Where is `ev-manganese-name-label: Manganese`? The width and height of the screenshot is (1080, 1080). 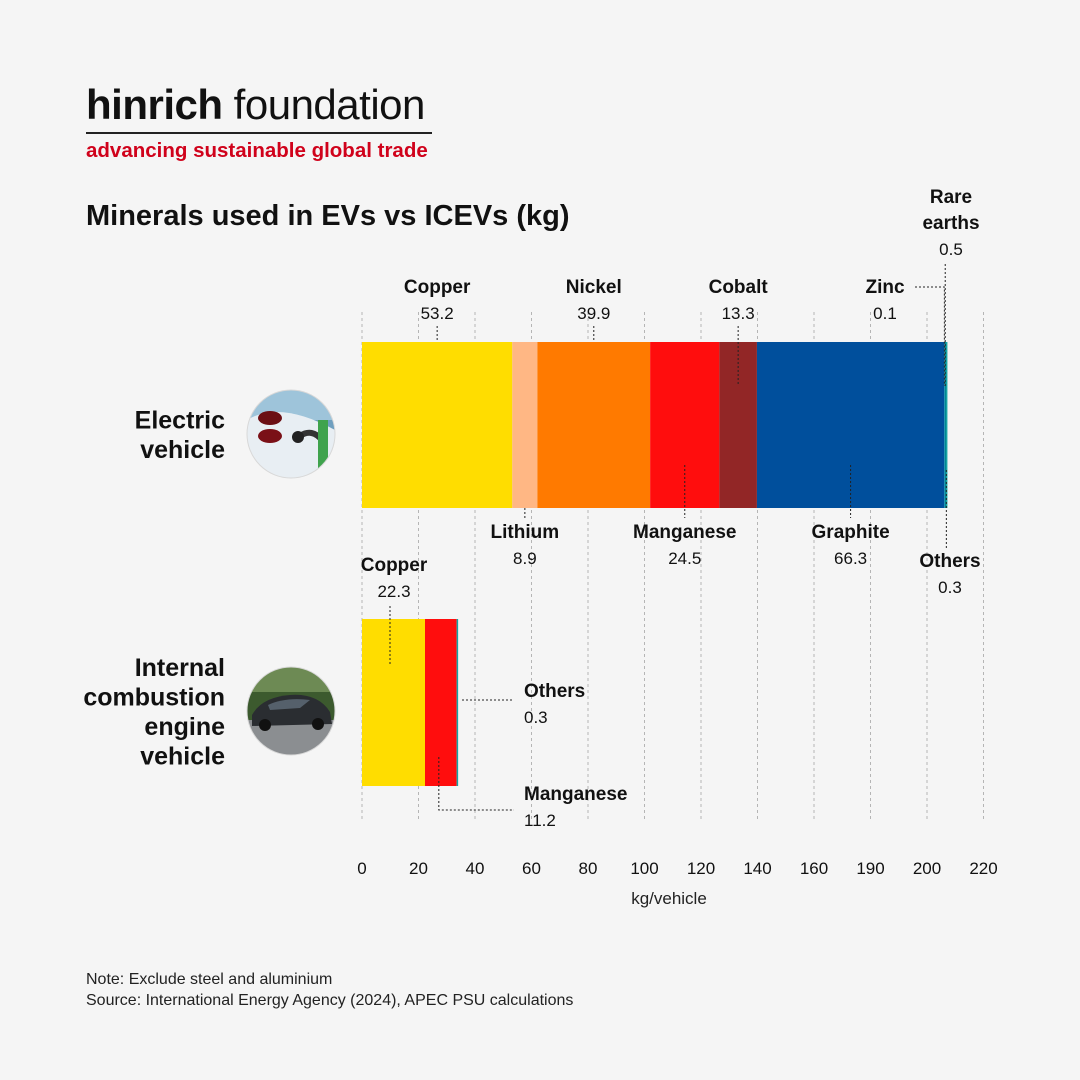 ev-manganese-name-label: Manganese is located at coordinates (684, 532).